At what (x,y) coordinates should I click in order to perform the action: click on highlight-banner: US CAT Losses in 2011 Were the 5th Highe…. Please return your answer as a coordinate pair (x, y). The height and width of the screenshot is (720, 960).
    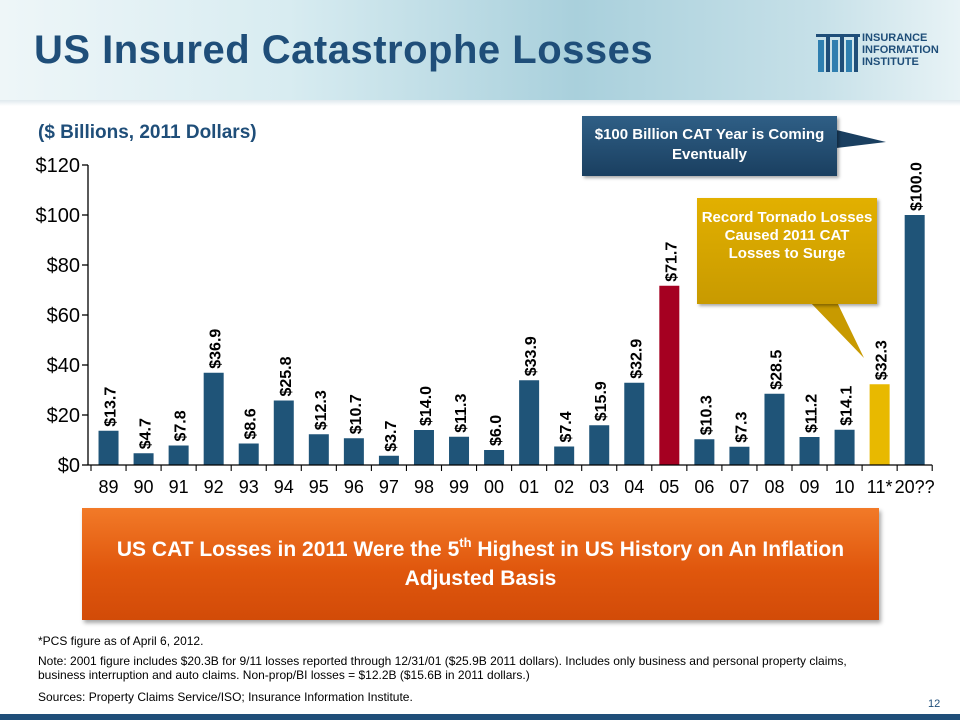
    Looking at the image, I should click on (480, 564).